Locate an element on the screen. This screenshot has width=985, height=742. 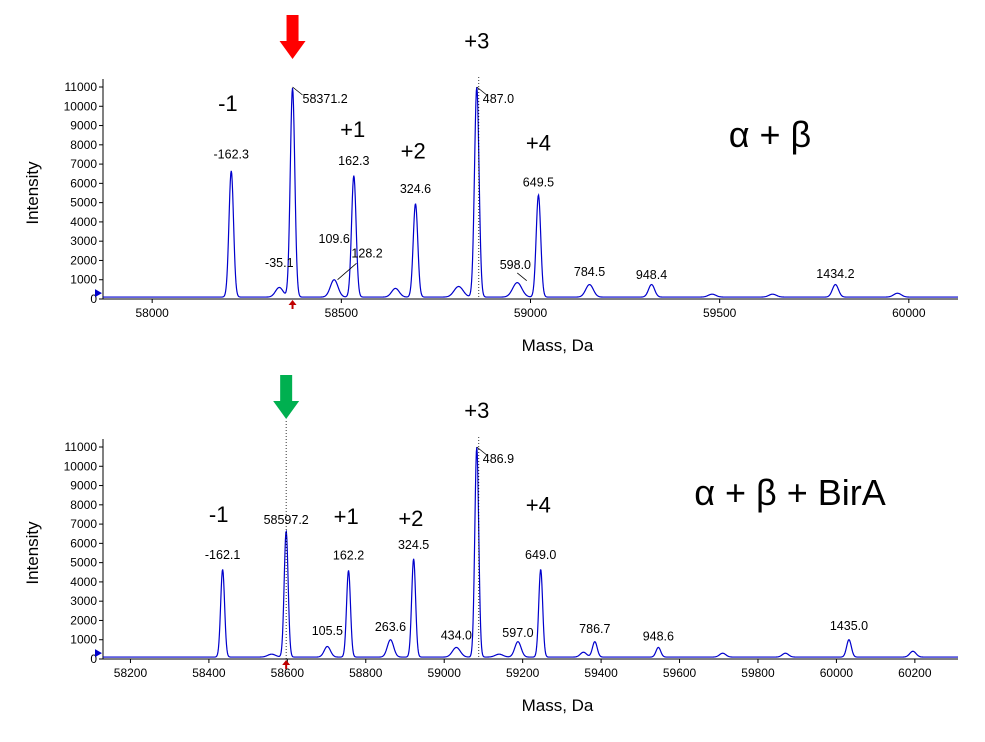
x-tick-label: 59600 is located at coordinates (680, 673).